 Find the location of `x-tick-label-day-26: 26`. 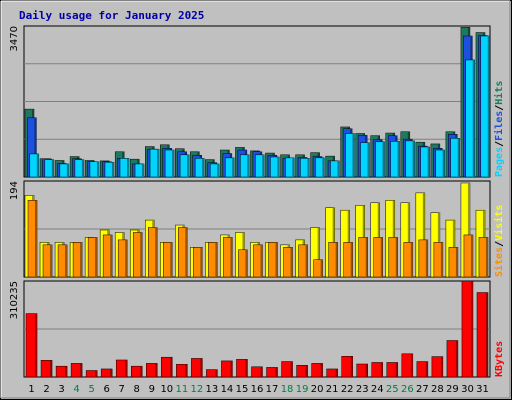

x-tick-label-day-26: 26 is located at coordinates (407, 389).